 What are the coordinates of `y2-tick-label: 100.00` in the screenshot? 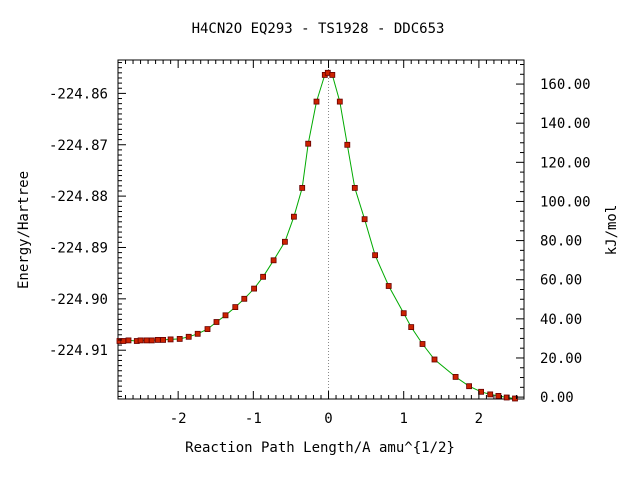 It's located at (565, 202).